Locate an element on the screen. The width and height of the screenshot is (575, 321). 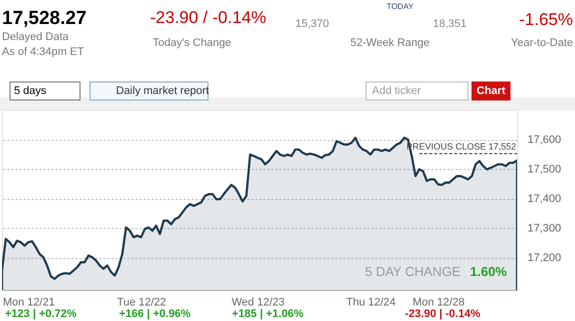
y-tick-label: 17,200 is located at coordinates (545, 258).